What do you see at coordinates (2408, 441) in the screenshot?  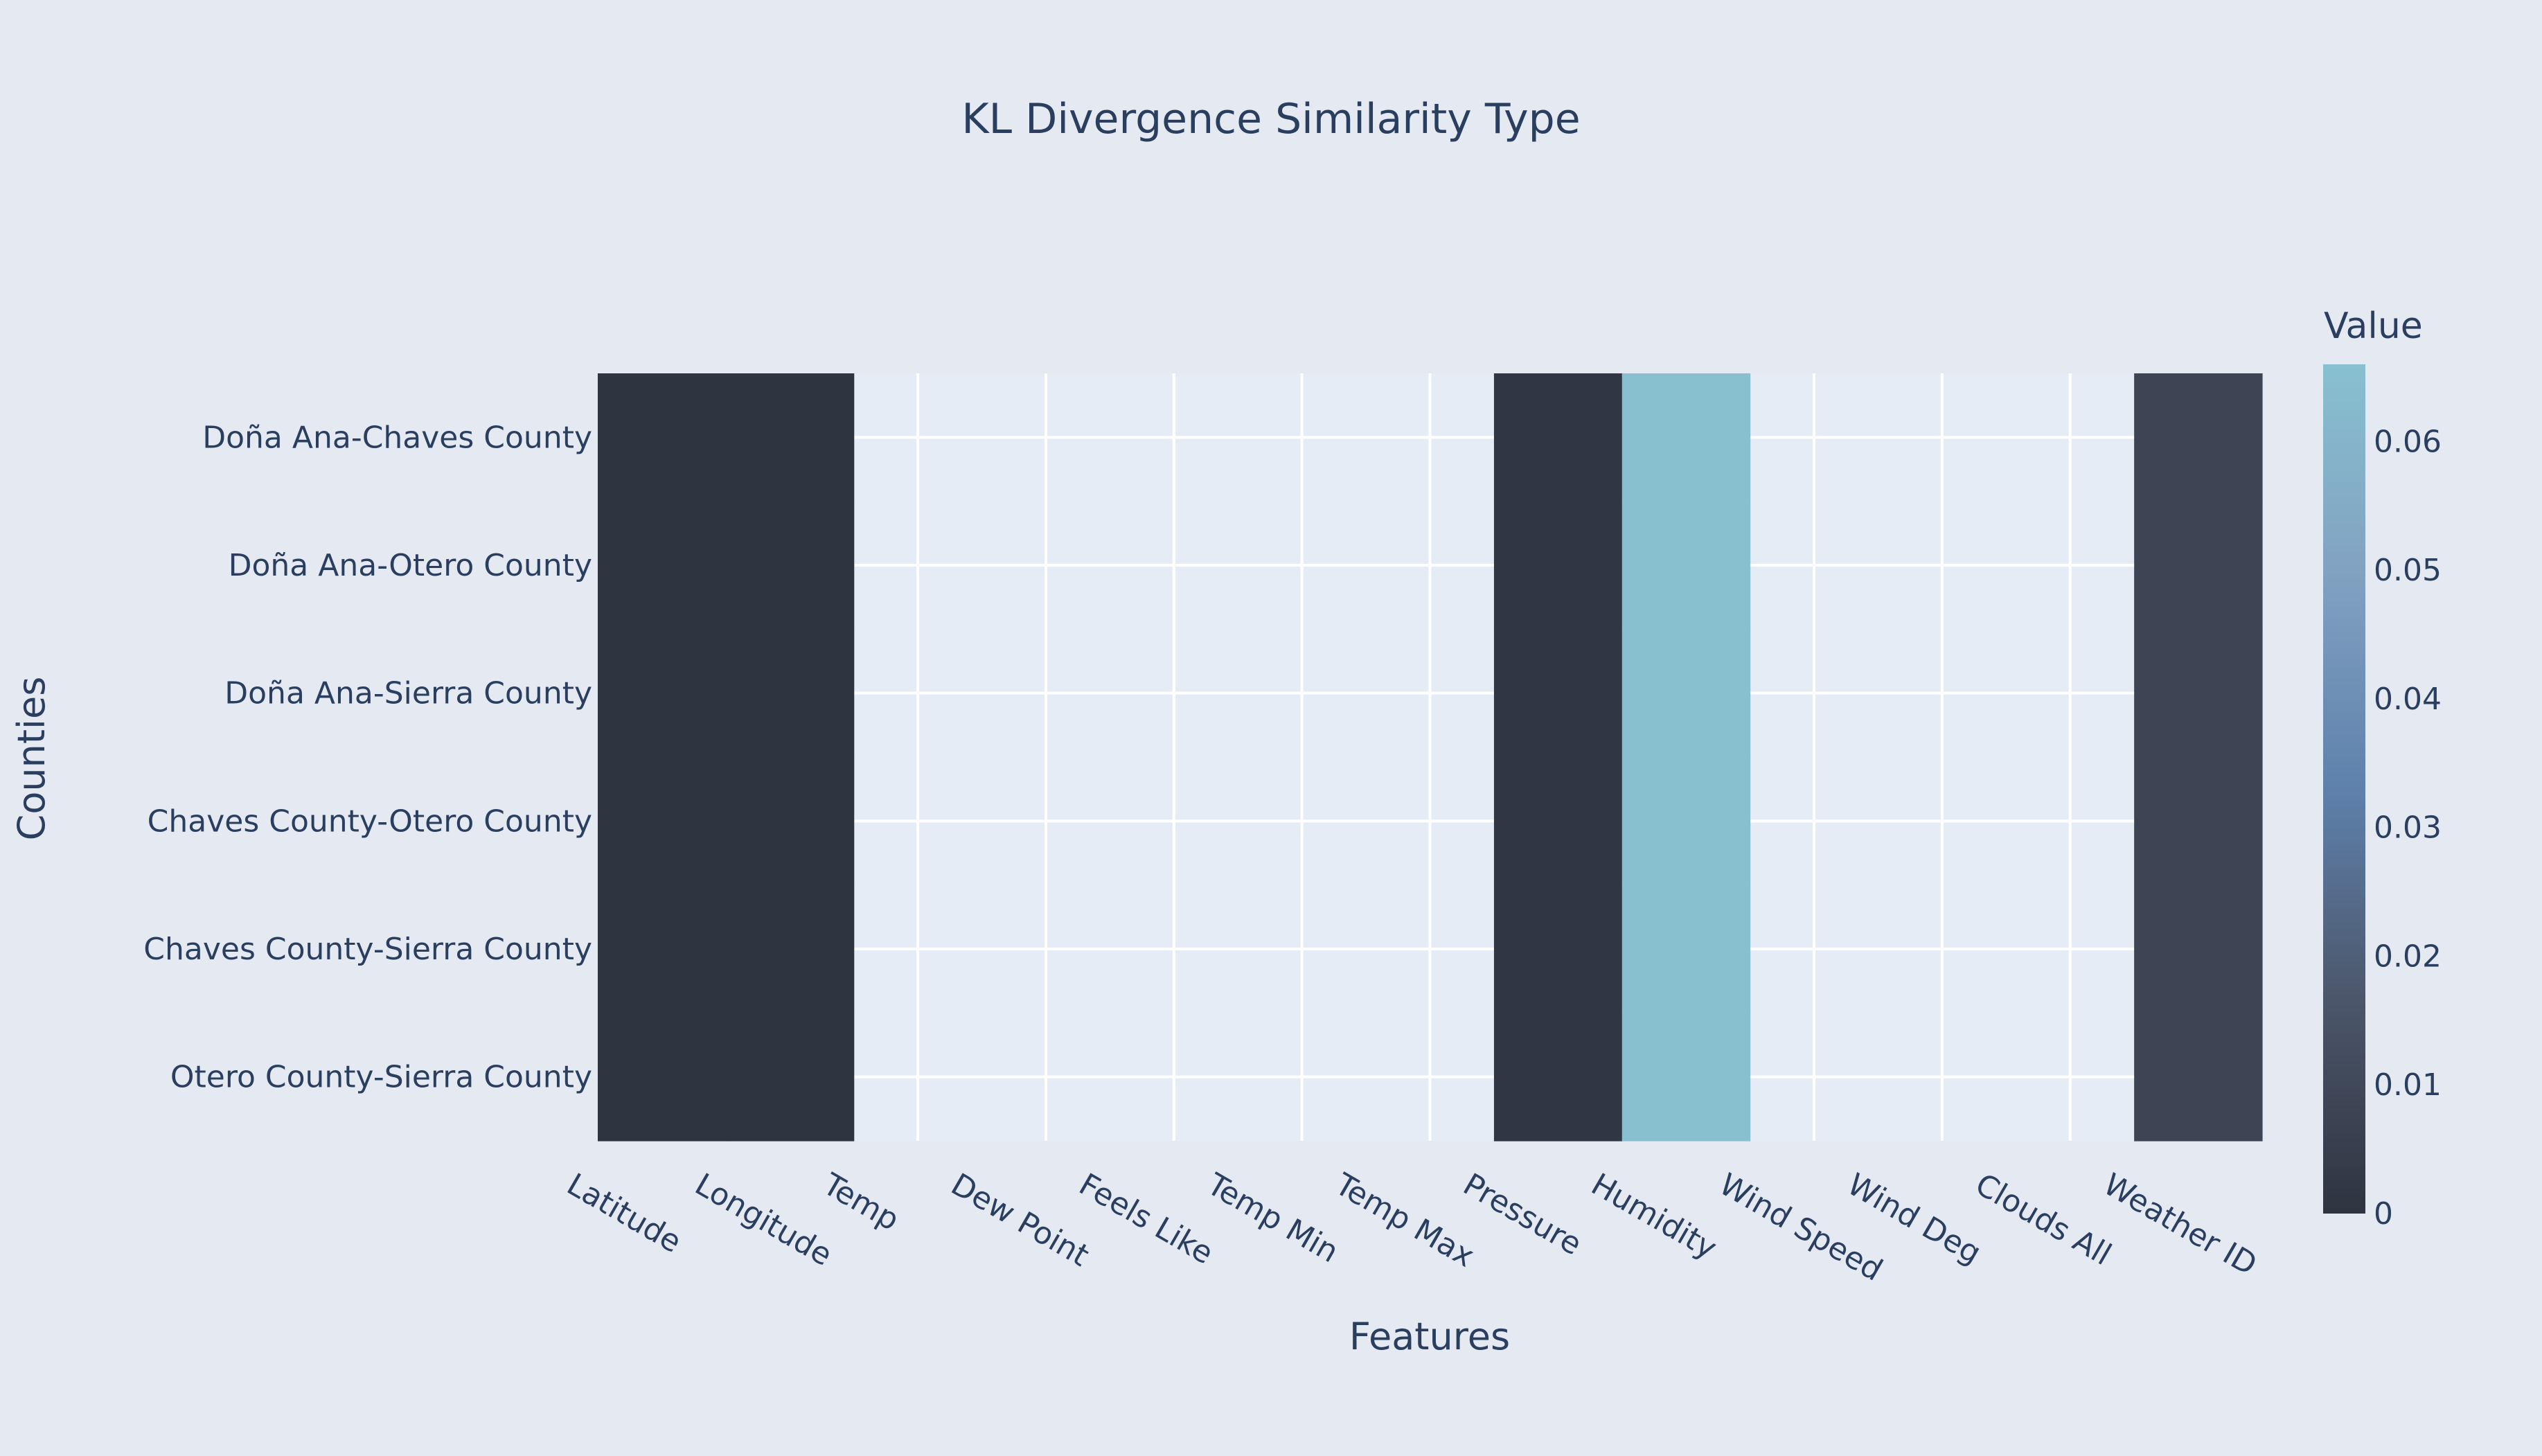 I see `colorbar-tick-label: 0.06` at bounding box center [2408, 441].